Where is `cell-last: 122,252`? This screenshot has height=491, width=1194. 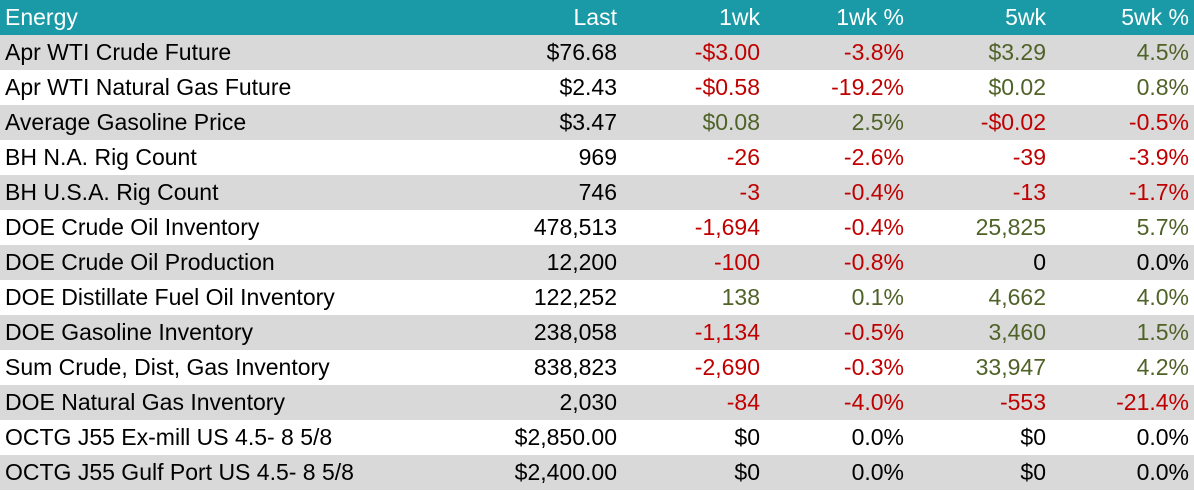 cell-last: 122,252 is located at coordinates (551, 297).